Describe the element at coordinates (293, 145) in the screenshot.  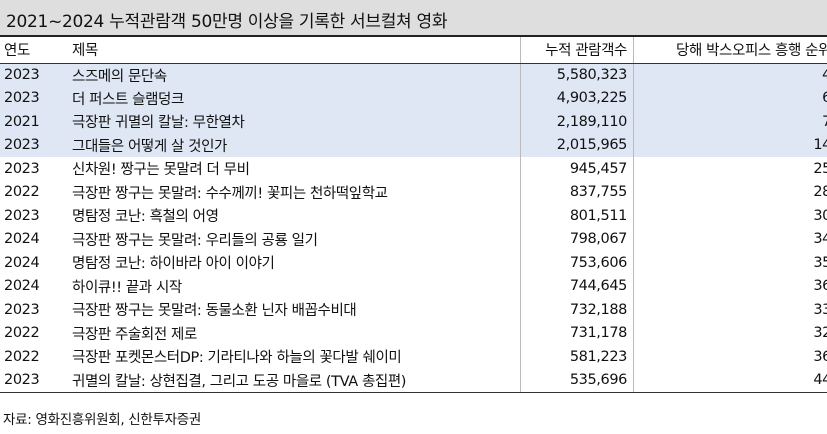
I see `cell-title: 그대들은 어떻게 살 것인가` at that location.